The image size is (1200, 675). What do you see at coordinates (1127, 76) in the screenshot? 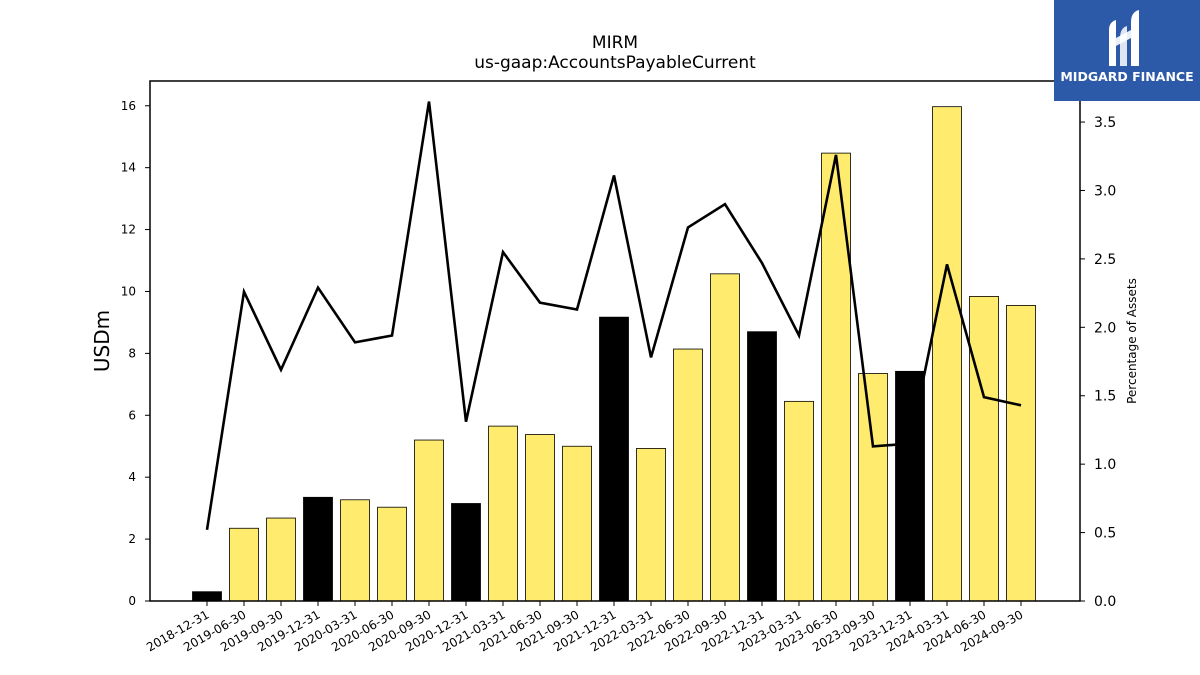
I see `logo-text: MIDGARD FINANCE` at bounding box center [1127, 76].